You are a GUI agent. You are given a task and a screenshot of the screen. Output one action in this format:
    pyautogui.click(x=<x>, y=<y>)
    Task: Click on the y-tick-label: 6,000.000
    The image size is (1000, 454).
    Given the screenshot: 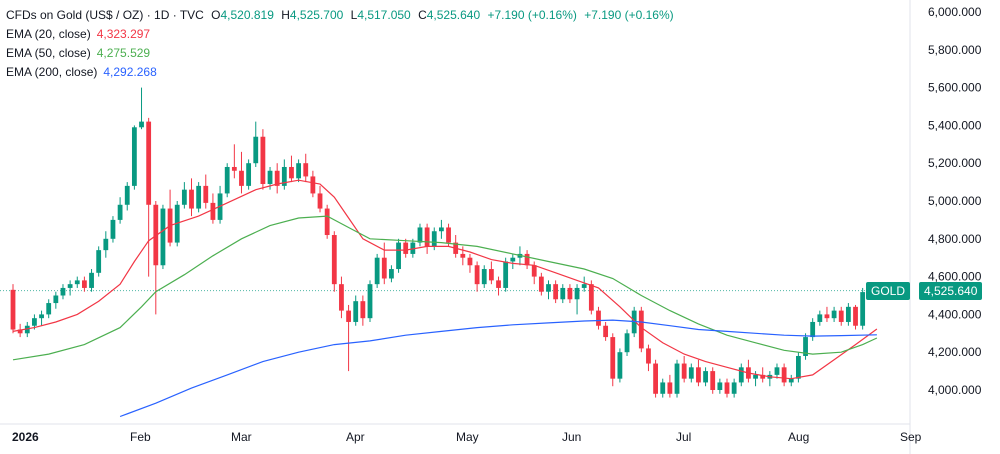 What is the action you would take?
    pyautogui.click(x=955, y=12)
    